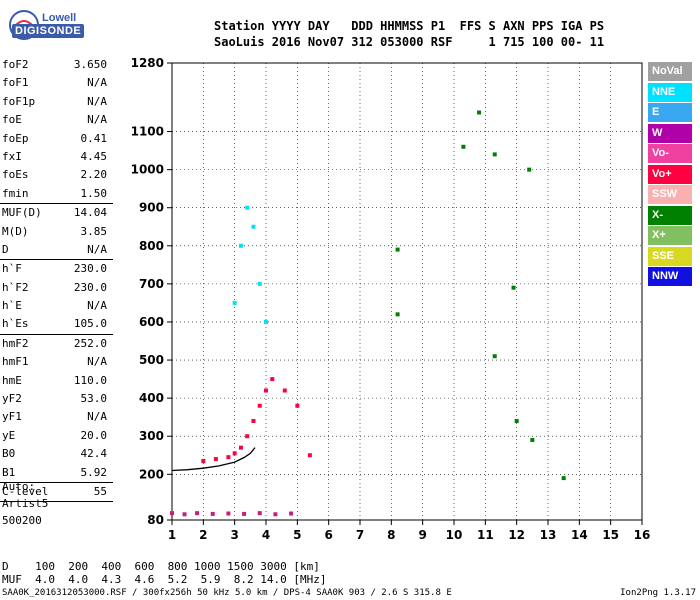  What do you see at coordinates (670, 153) in the screenshot?
I see `legend-item: Vo-` at bounding box center [670, 153].